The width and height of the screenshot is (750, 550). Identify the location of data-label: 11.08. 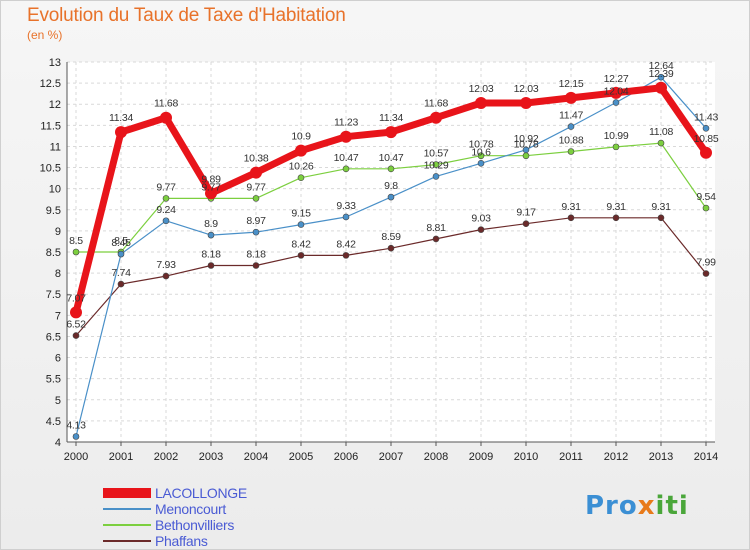
(661, 132).